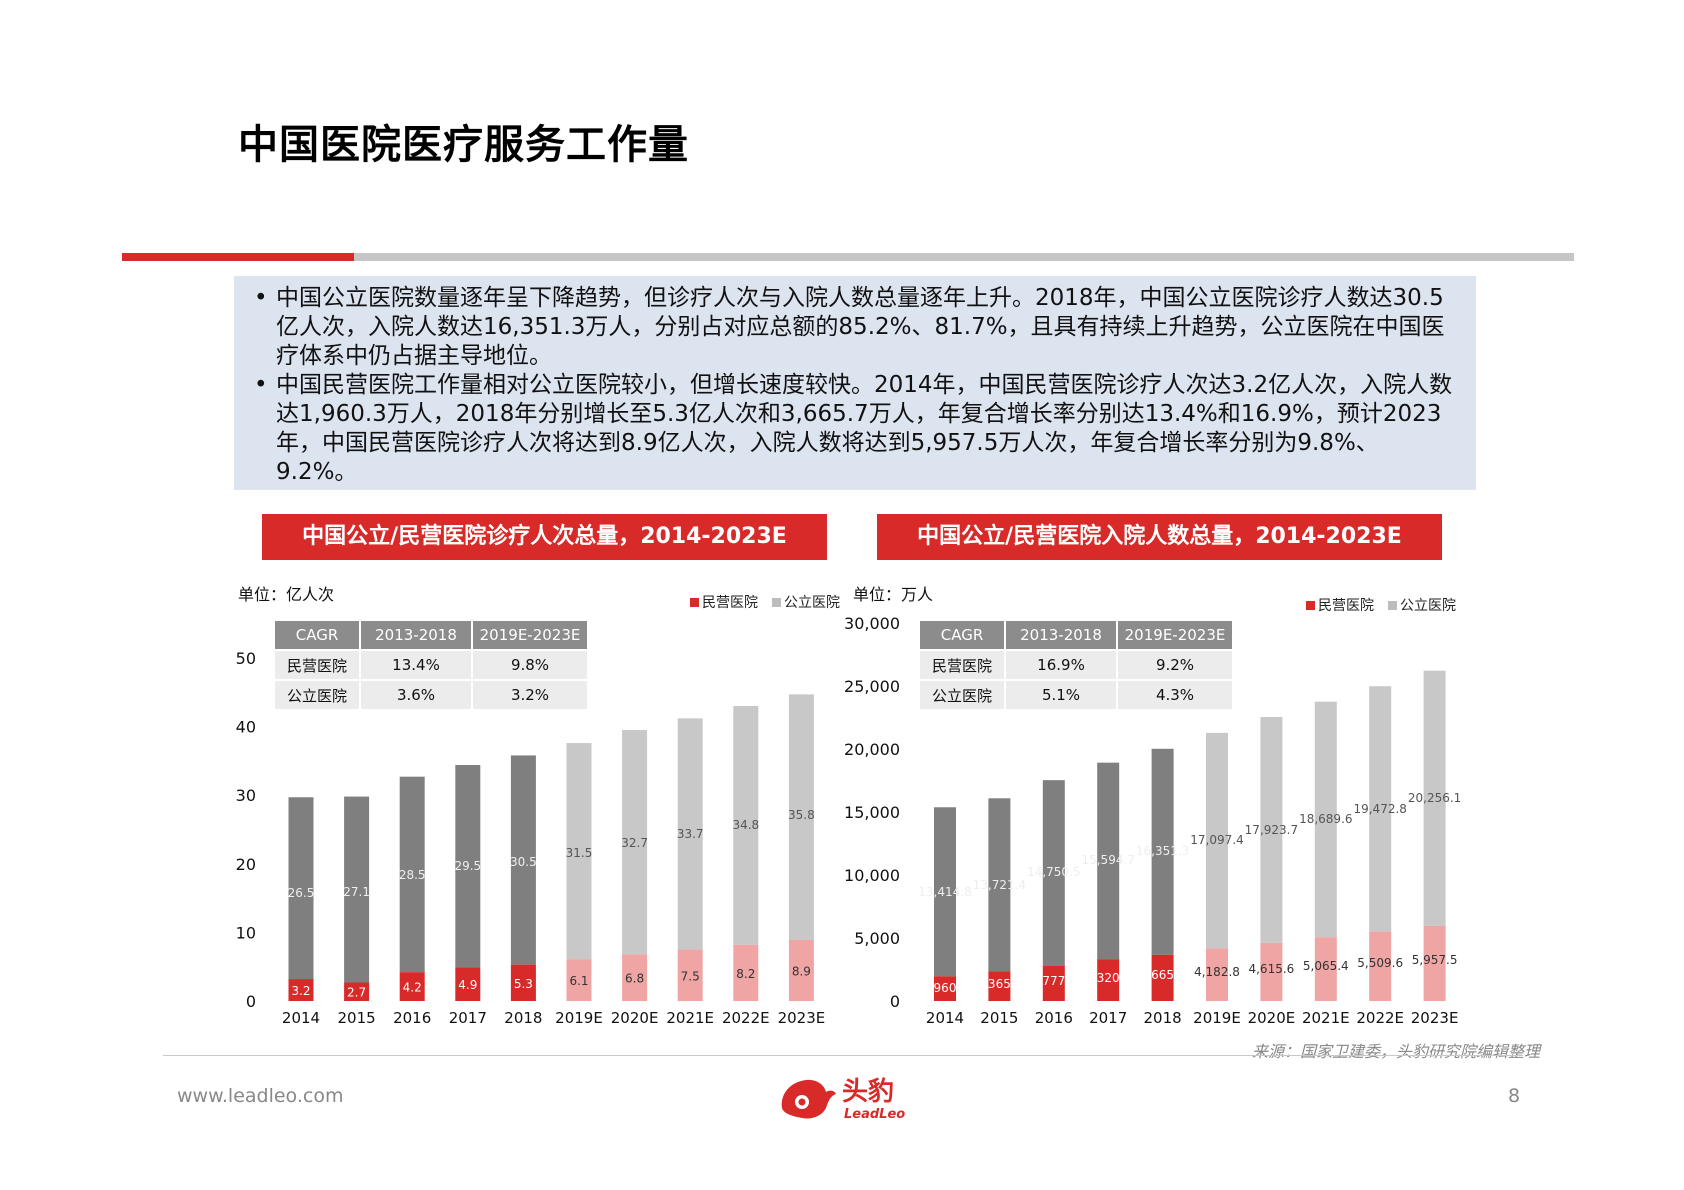  What do you see at coordinates (746, 1018) in the screenshot?
I see `chart1-x-tick-label: 2022E` at bounding box center [746, 1018].